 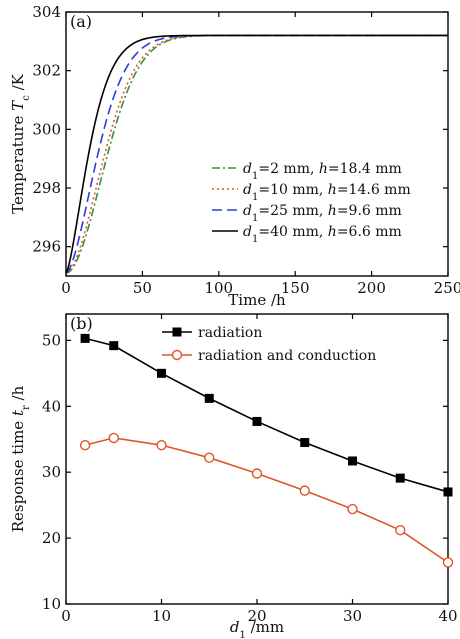 What do you see at coordinates (46, 247) in the screenshot?
I see `y-tick-label: 296` at bounding box center [46, 247].